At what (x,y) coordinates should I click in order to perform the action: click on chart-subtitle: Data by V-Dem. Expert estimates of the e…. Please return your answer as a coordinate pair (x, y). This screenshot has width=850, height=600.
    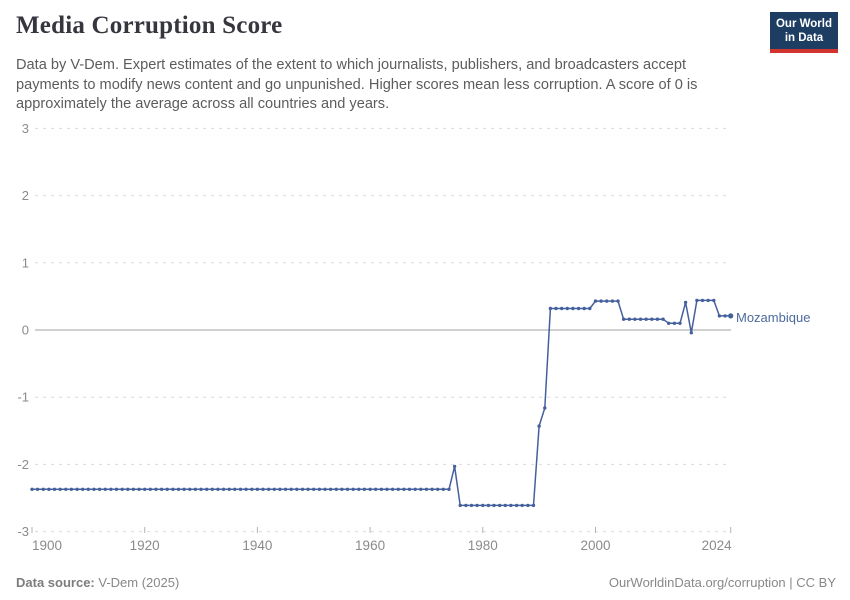
    Looking at the image, I should click on (357, 85).